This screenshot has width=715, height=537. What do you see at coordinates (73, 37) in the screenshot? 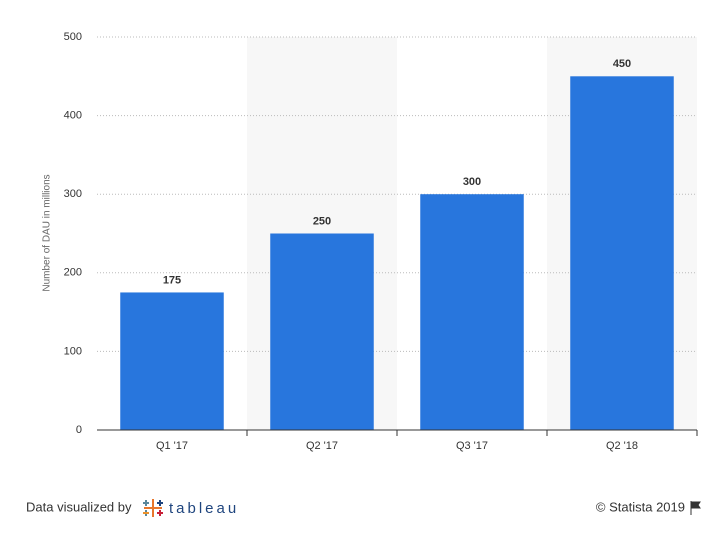
I see `y-tick-label: 500` at bounding box center [73, 37].